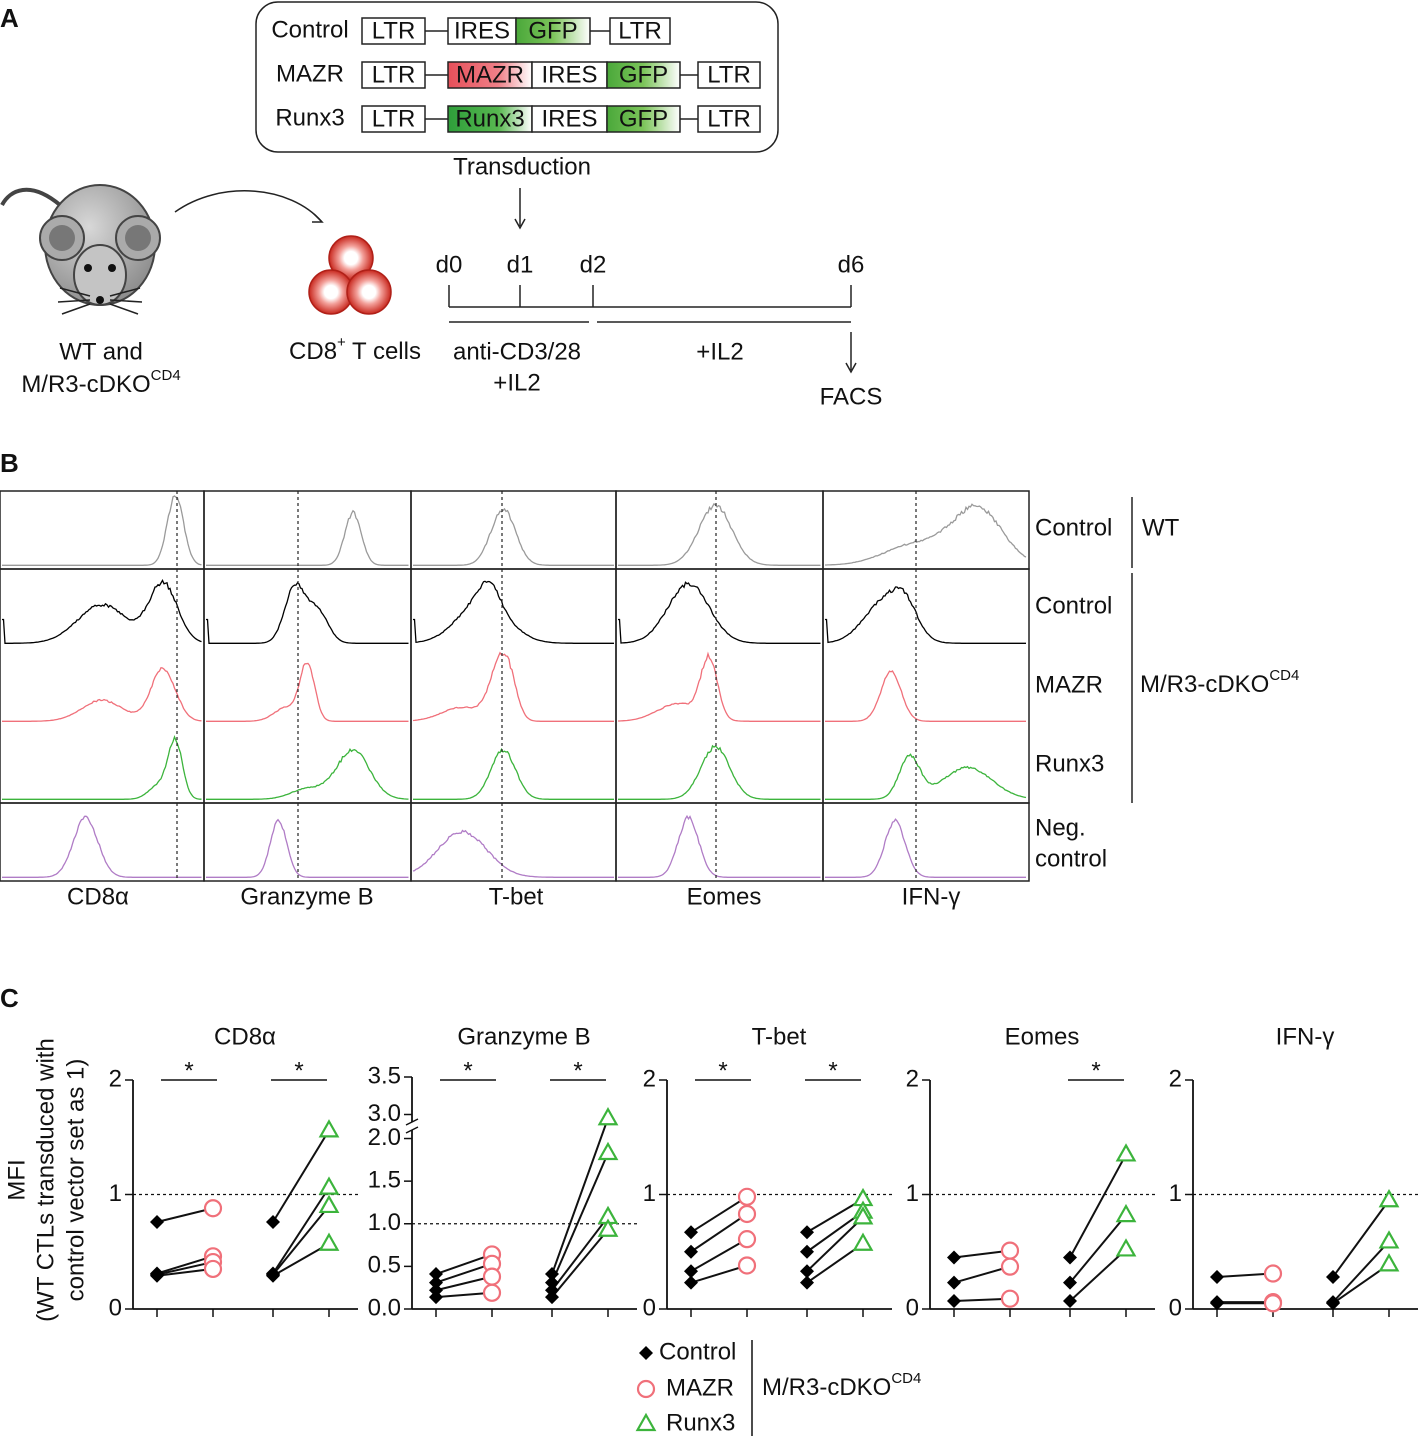 Image resolution: width=1418 pixels, height=1441 pixels. I want to click on legend-label: Runx3, so click(700, 1422).